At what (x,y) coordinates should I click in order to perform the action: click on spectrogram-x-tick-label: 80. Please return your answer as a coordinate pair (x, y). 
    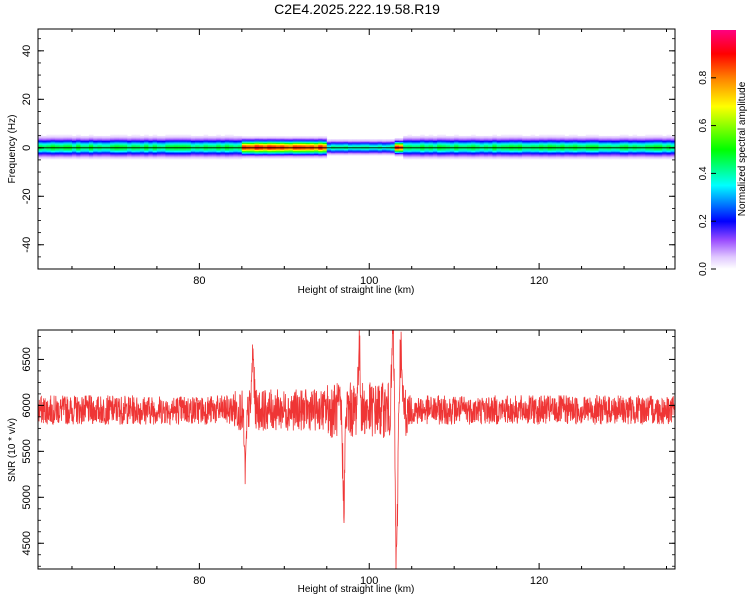
    Looking at the image, I should click on (199, 281).